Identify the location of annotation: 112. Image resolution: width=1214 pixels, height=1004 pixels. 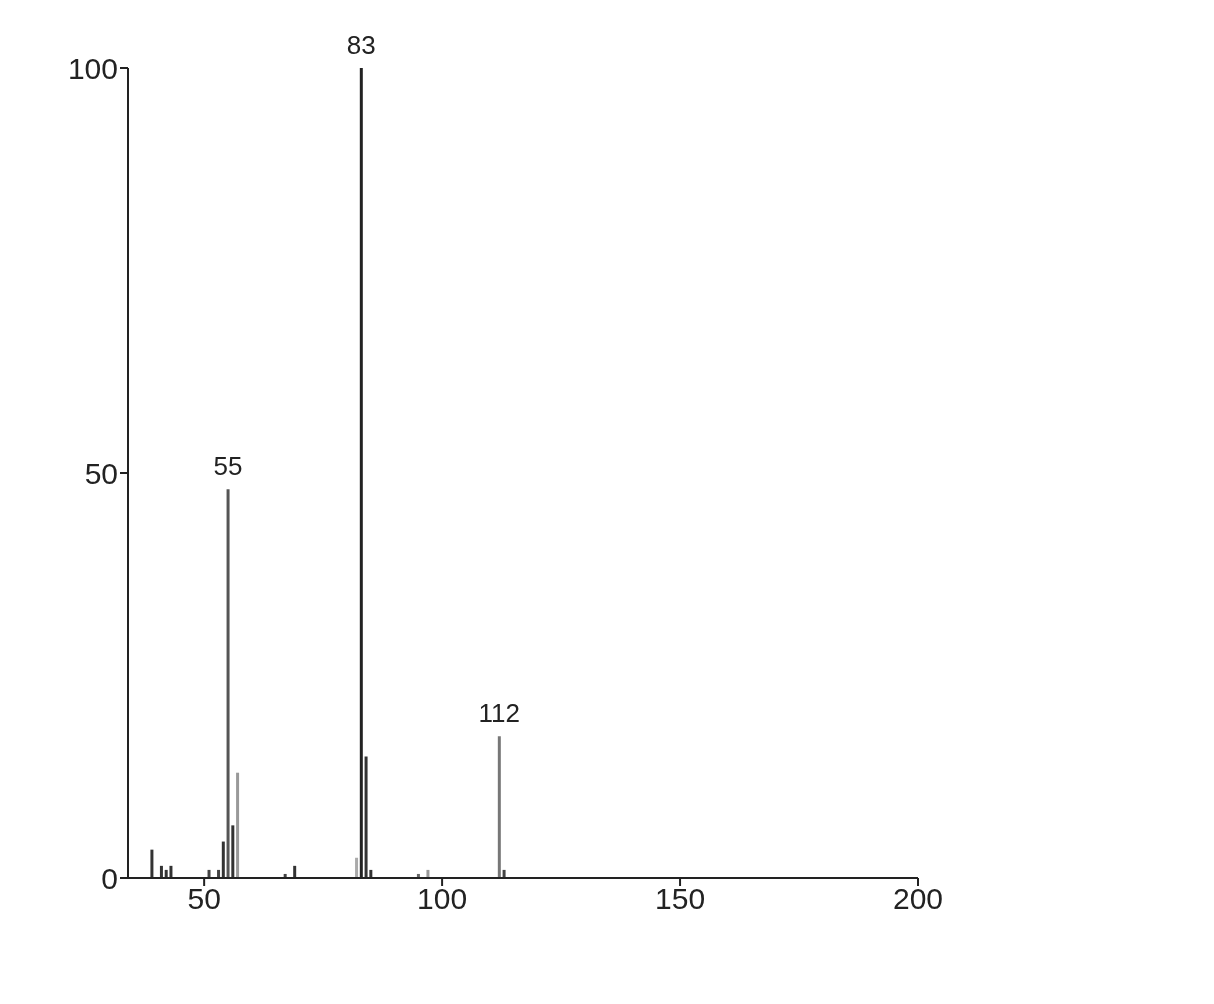
(499, 713).